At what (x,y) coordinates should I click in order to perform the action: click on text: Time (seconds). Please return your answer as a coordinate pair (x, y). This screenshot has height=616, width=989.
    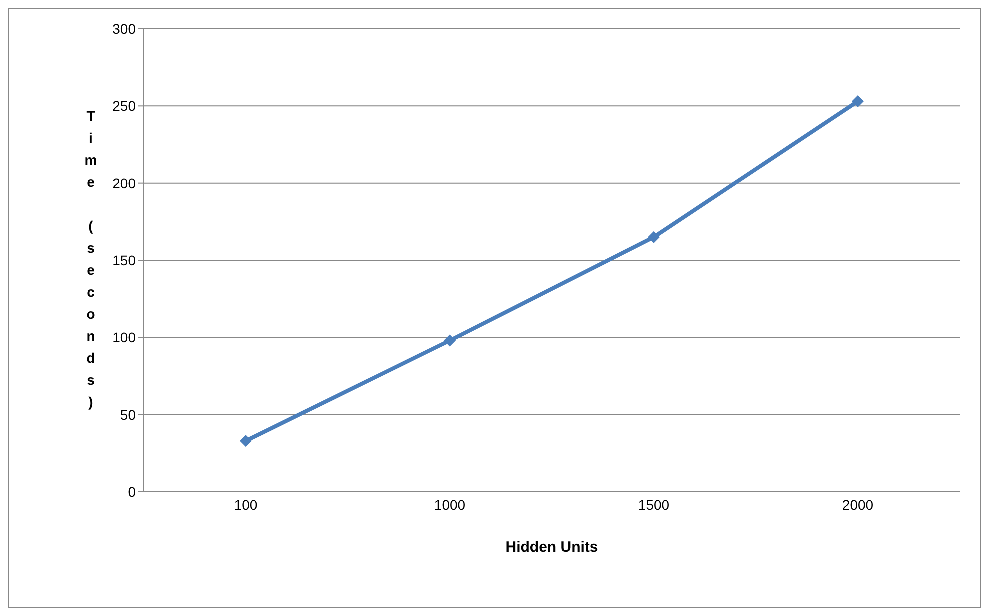
    Looking at the image, I should click on (91, 259).